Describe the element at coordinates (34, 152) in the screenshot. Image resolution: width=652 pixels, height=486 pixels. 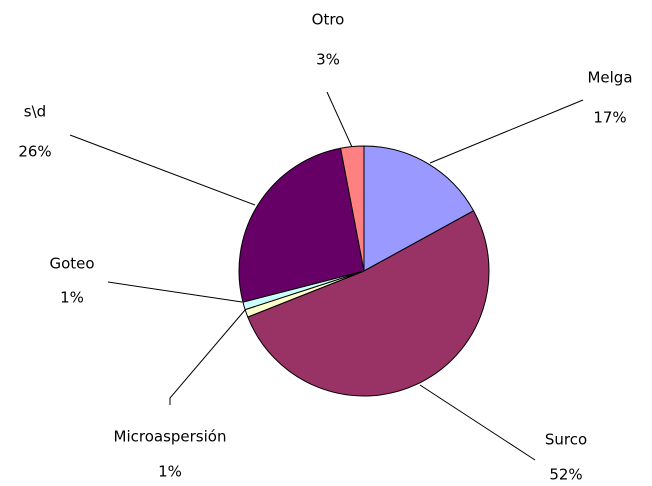
I see `slice-value-label: 26%` at that location.